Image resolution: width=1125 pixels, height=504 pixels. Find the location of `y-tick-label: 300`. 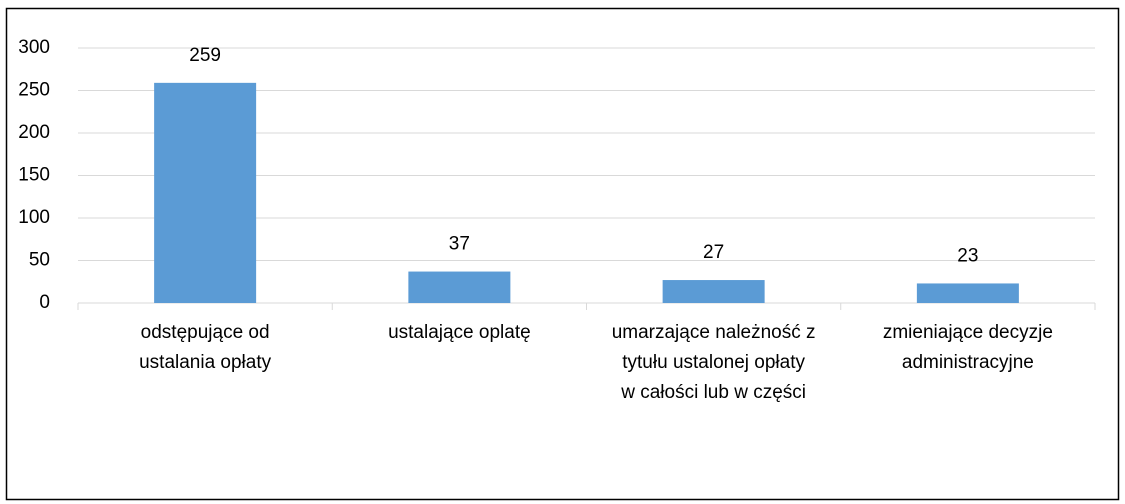

y-tick-label: 300 is located at coordinates (34, 47).